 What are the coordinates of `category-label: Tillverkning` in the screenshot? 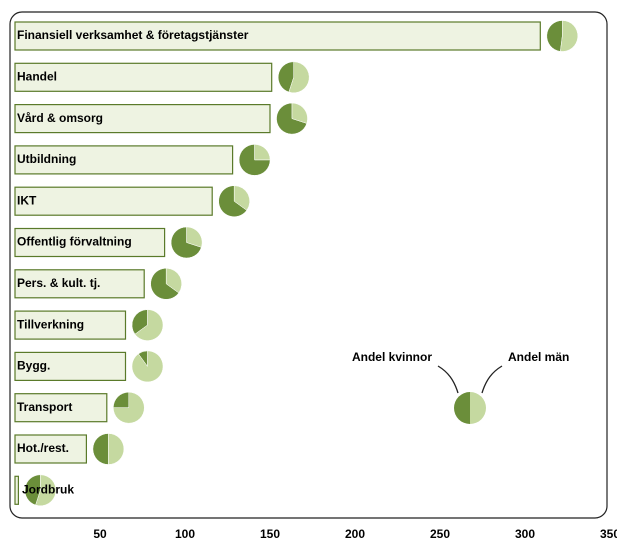 It's located at (50, 324).